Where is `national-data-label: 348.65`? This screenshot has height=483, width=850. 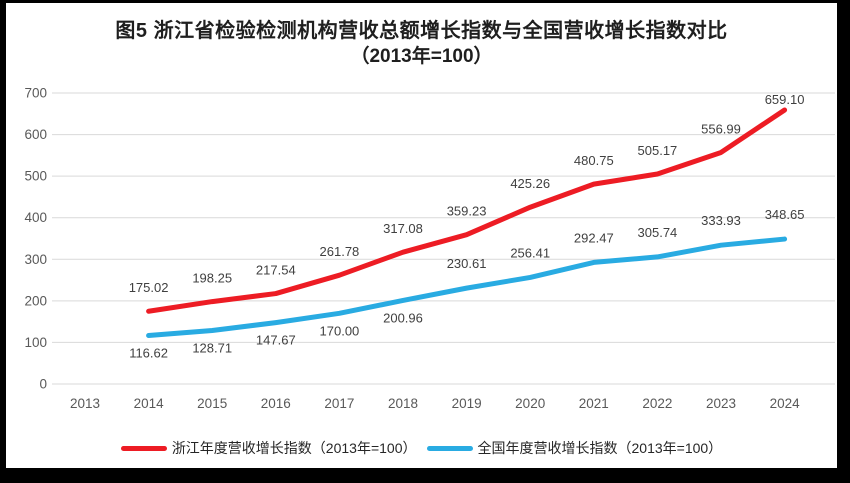 national-data-label: 348.65 is located at coordinates (785, 214).